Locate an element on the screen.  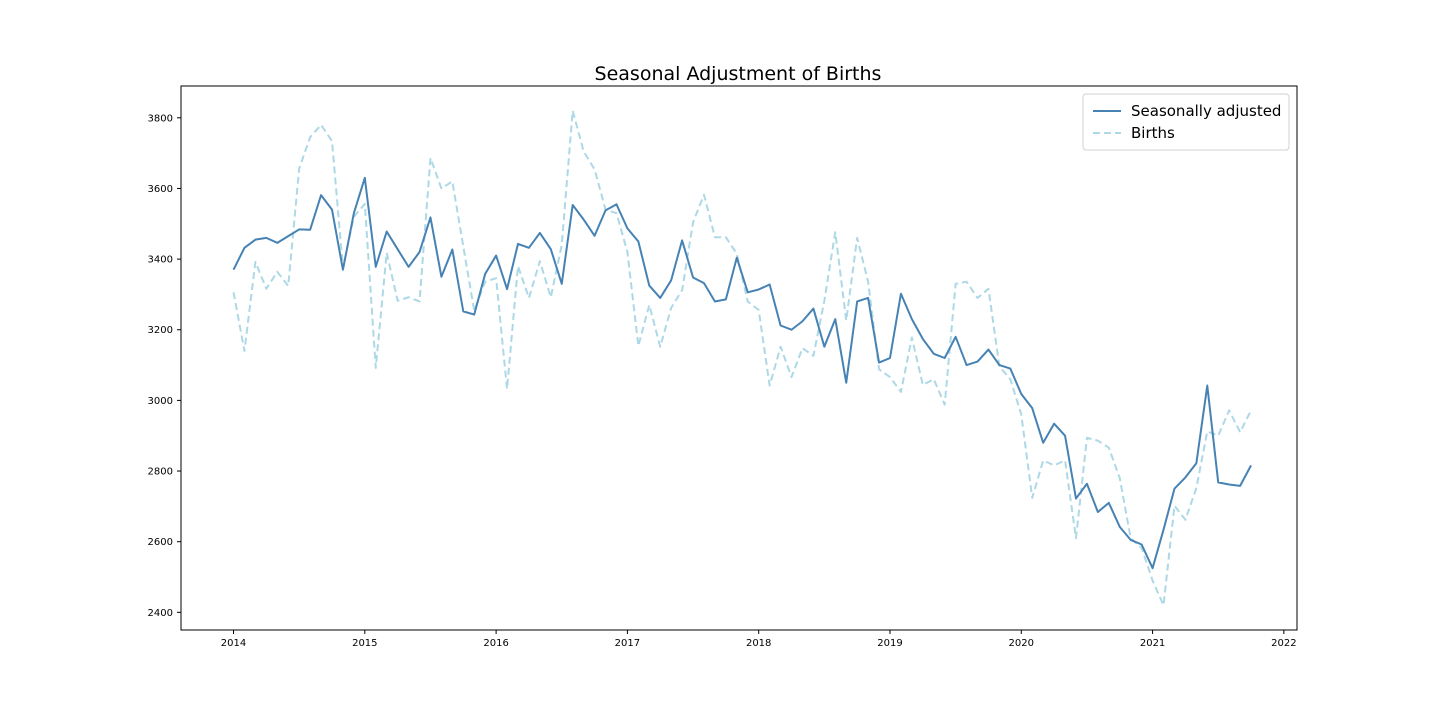
x-tick-label: 2017 is located at coordinates (627, 643).